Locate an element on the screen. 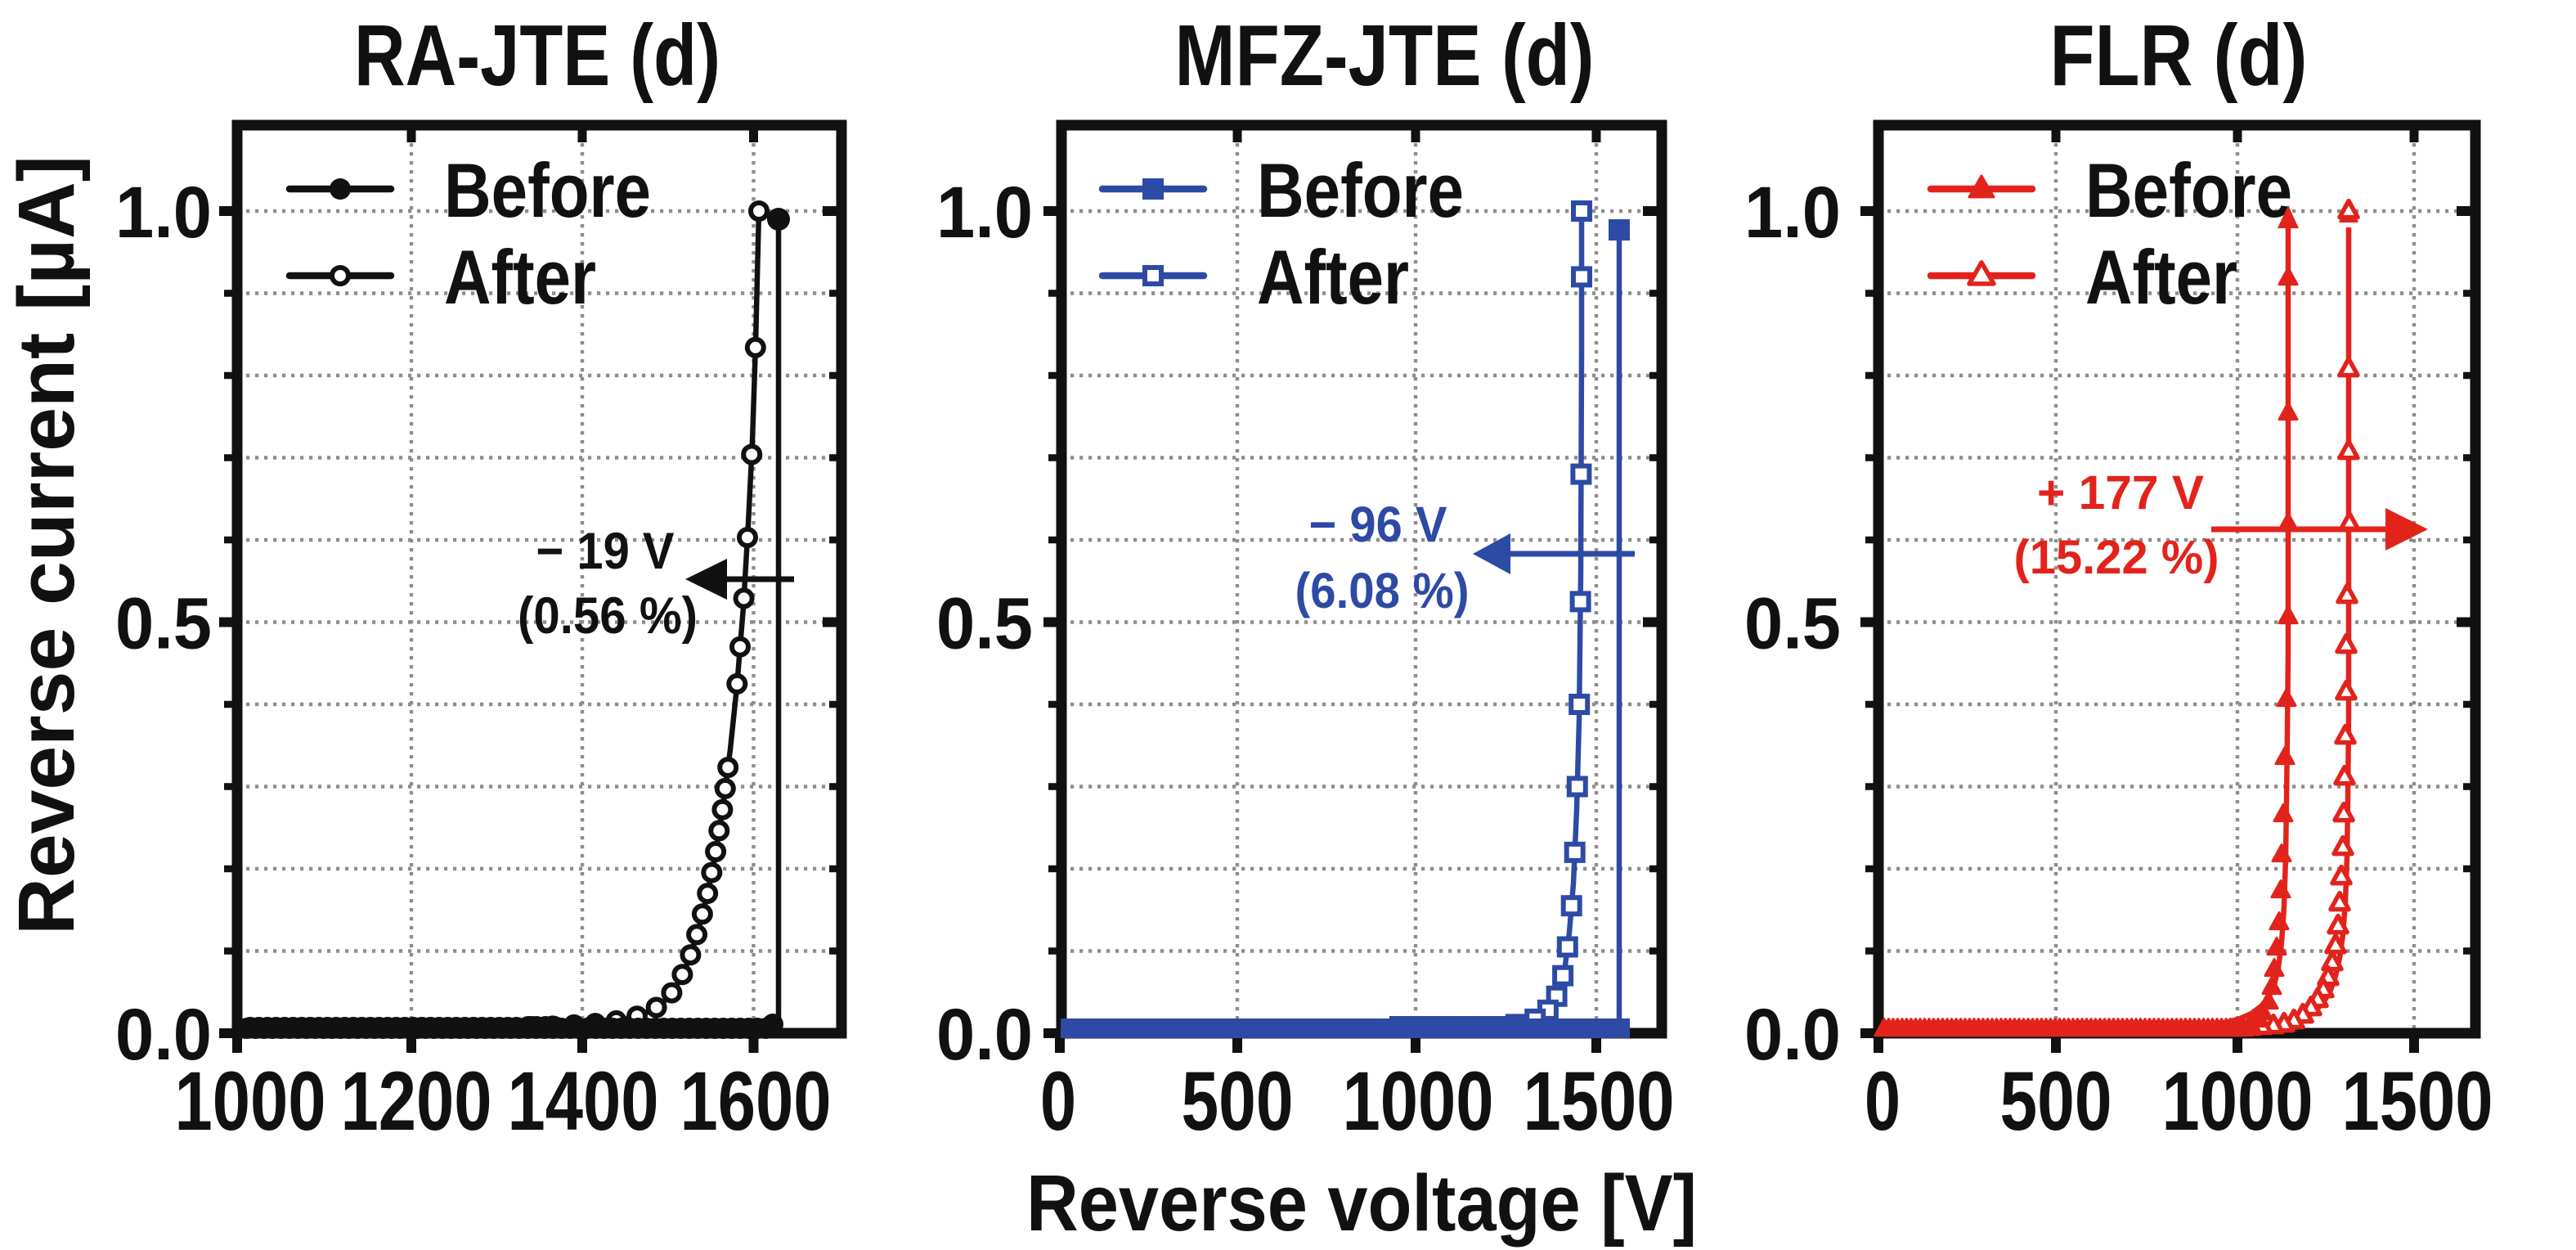  svg-text: (6.08 %) is located at coordinates (1382, 590).